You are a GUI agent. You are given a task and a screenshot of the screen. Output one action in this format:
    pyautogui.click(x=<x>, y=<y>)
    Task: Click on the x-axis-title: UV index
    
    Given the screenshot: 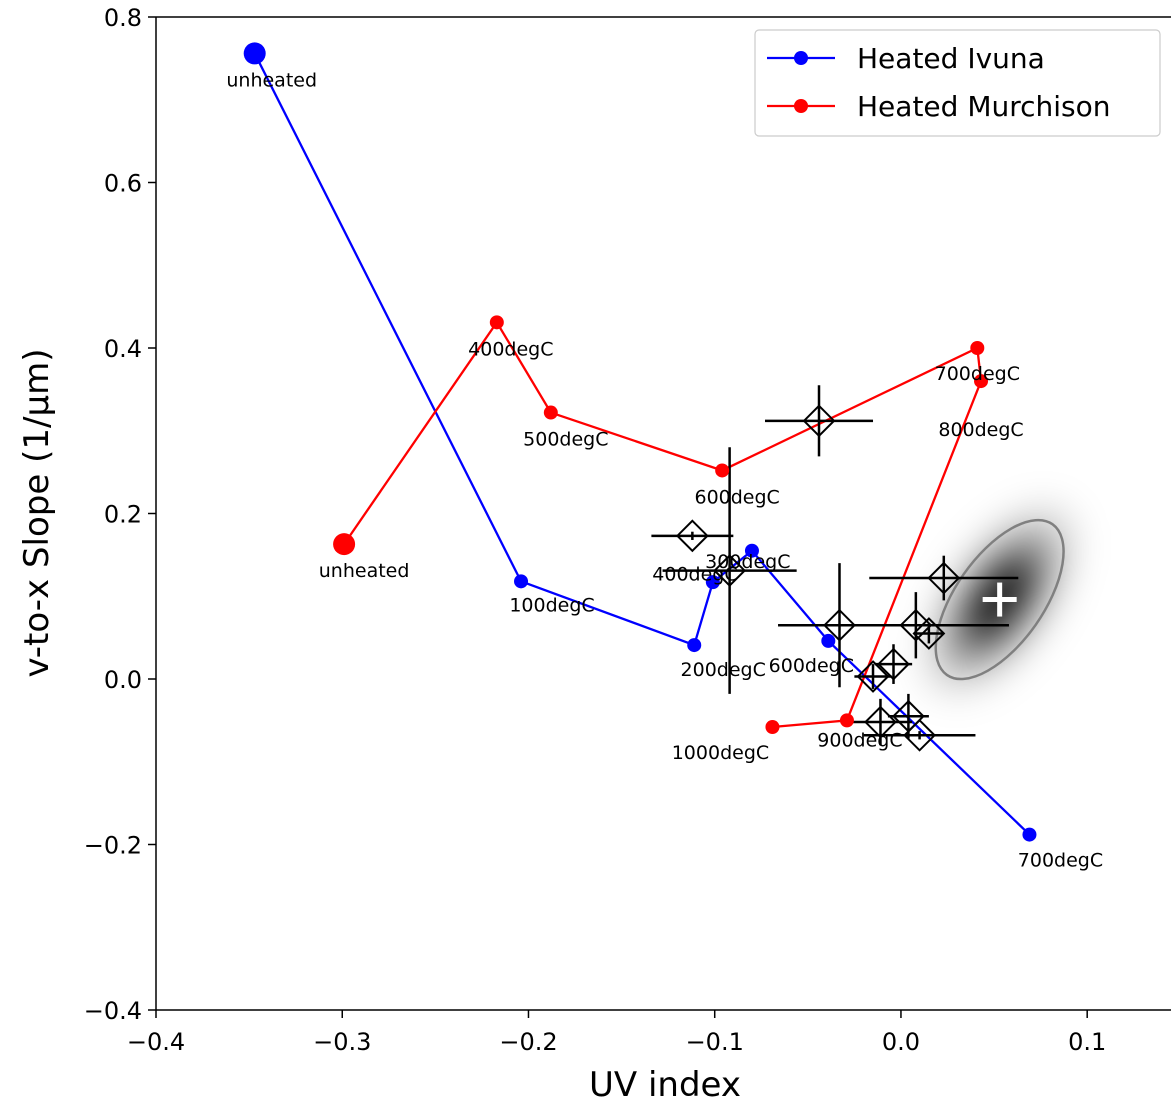 What is the action you would take?
    pyautogui.click(x=665, y=1084)
    